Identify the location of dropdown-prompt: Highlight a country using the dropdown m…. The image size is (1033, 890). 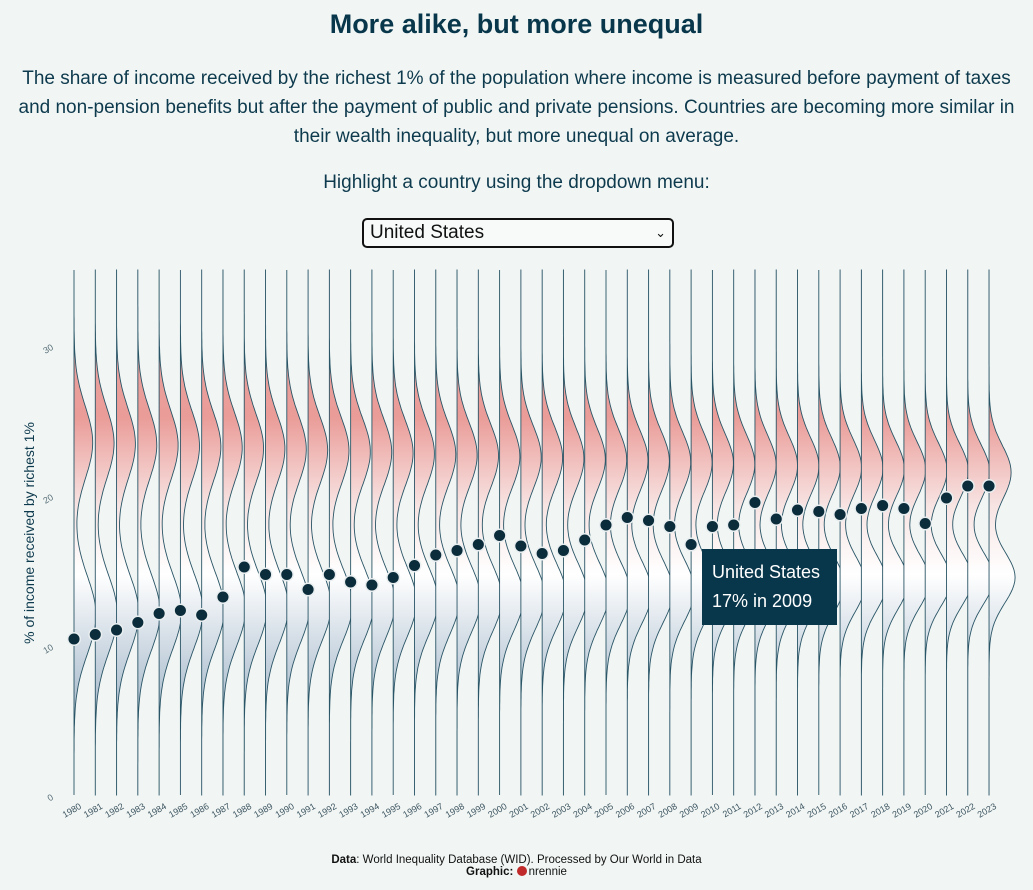
(516, 182).